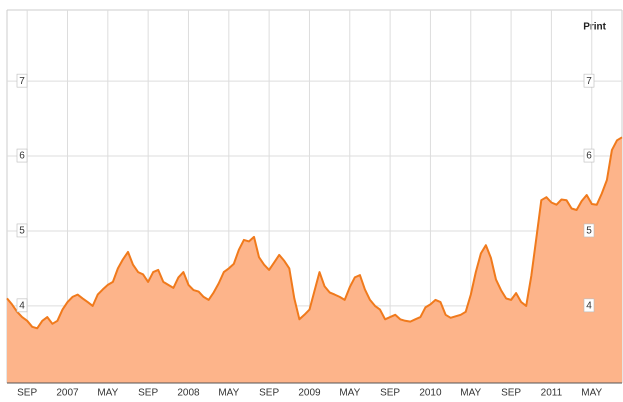 This screenshot has height=402, width=623. Describe the element at coordinates (594, 27) in the screenshot. I see `print-link: Print` at that location.